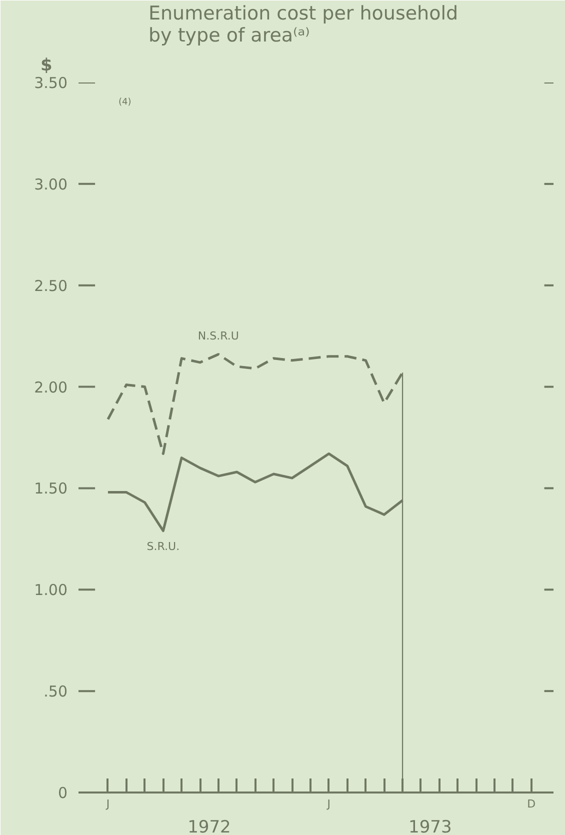 Image resolution: width=565 pixels, height=835 pixels. I want to click on y-tick-label: 1.50, so click(51, 489).